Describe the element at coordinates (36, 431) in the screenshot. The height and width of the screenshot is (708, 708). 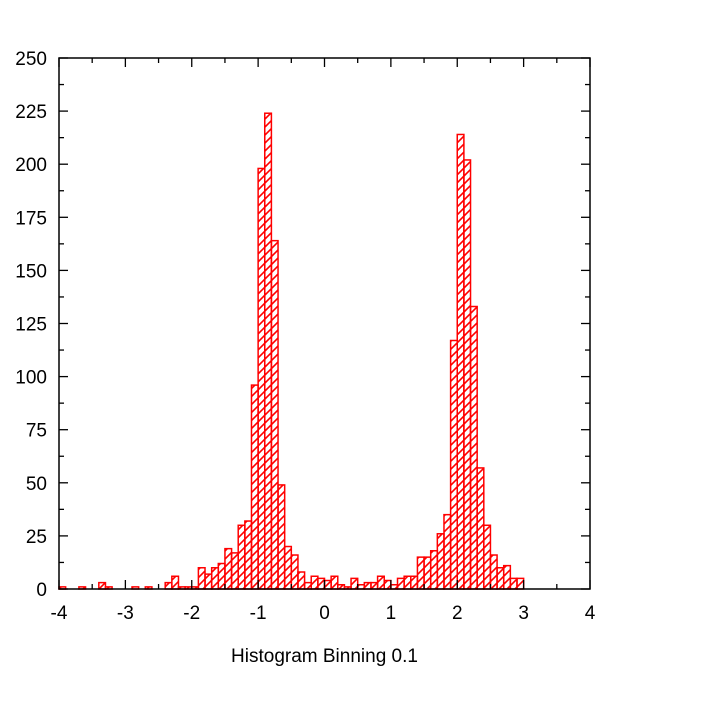
I see `y-tick-label: 75` at that location.